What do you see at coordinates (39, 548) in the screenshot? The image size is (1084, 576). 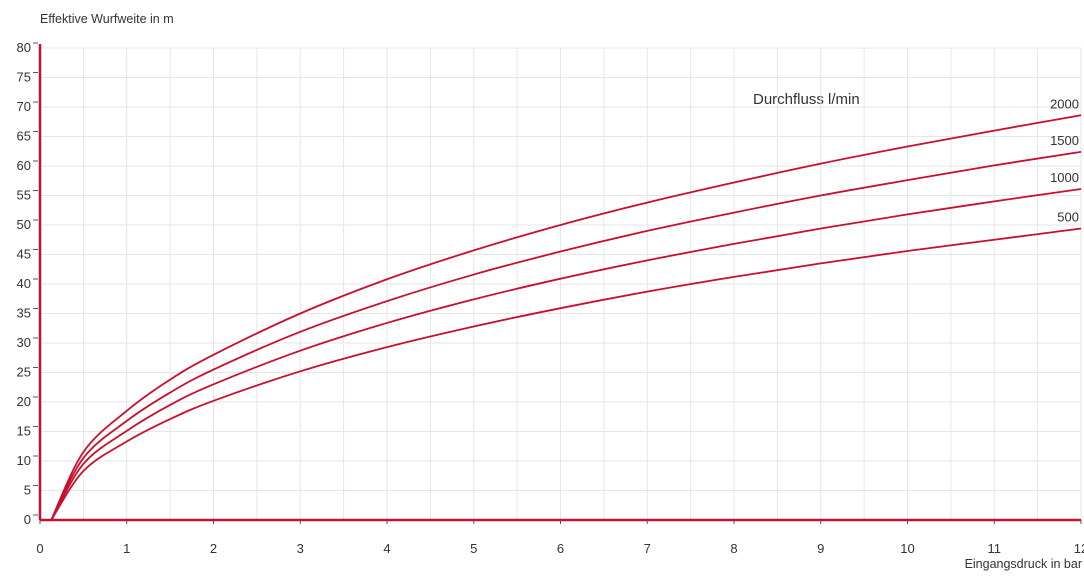 I see `x-tick-label: 0` at bounding box center [39, 548].